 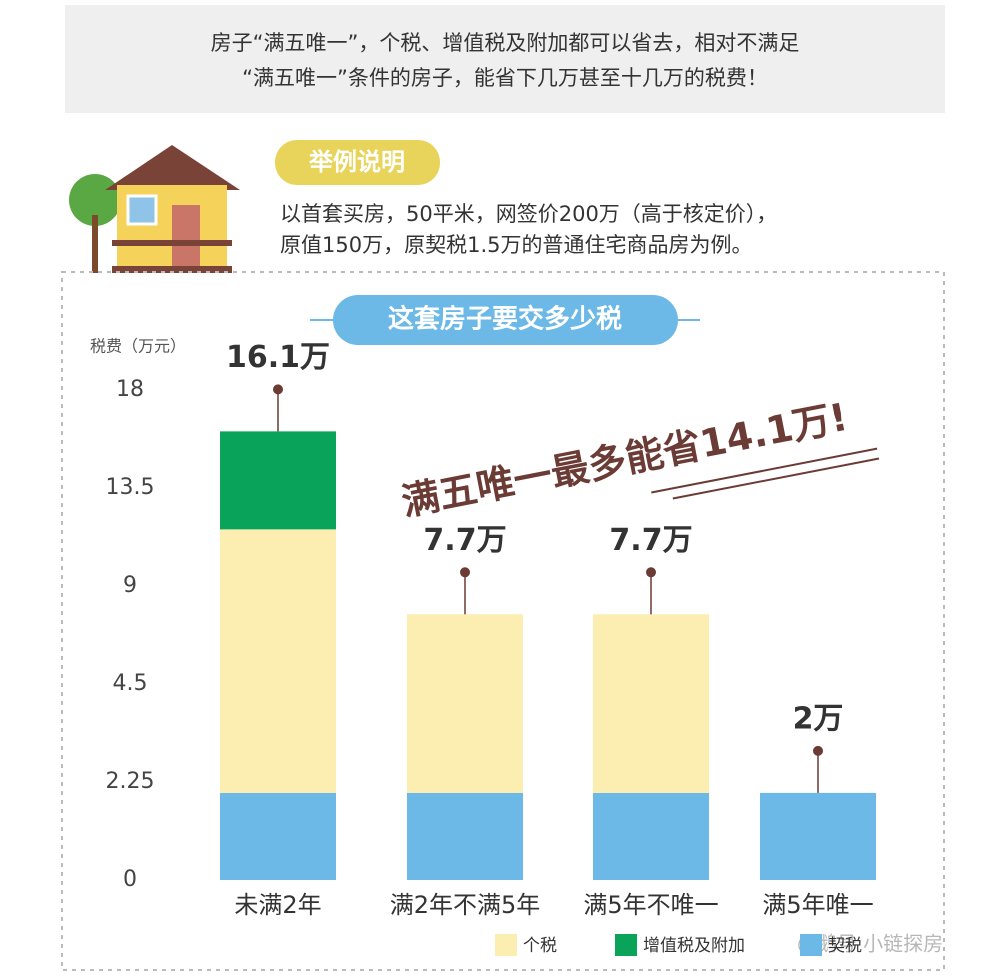 What do you see at coordinates (505, 43) in the screenshot?
I see `header-line: 房子“满五唯一”，个税、增值税及附加都可以省去，相对不满足` at bounding box center [505, 43].